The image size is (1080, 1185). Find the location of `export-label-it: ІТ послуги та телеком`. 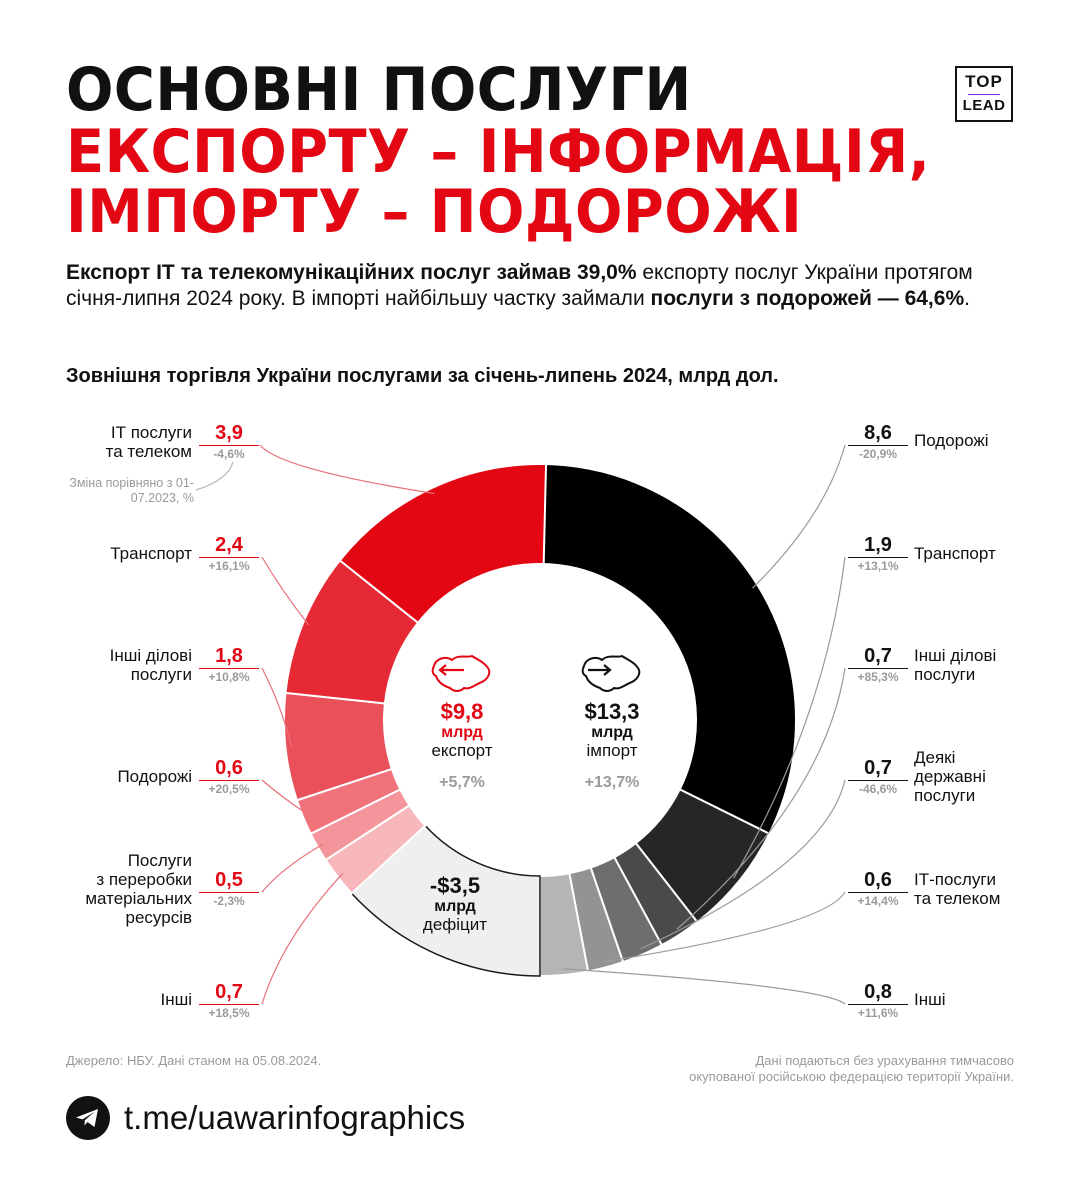

export-label-it: ІТ послуги та телеком is located at coordinates (148, 442).